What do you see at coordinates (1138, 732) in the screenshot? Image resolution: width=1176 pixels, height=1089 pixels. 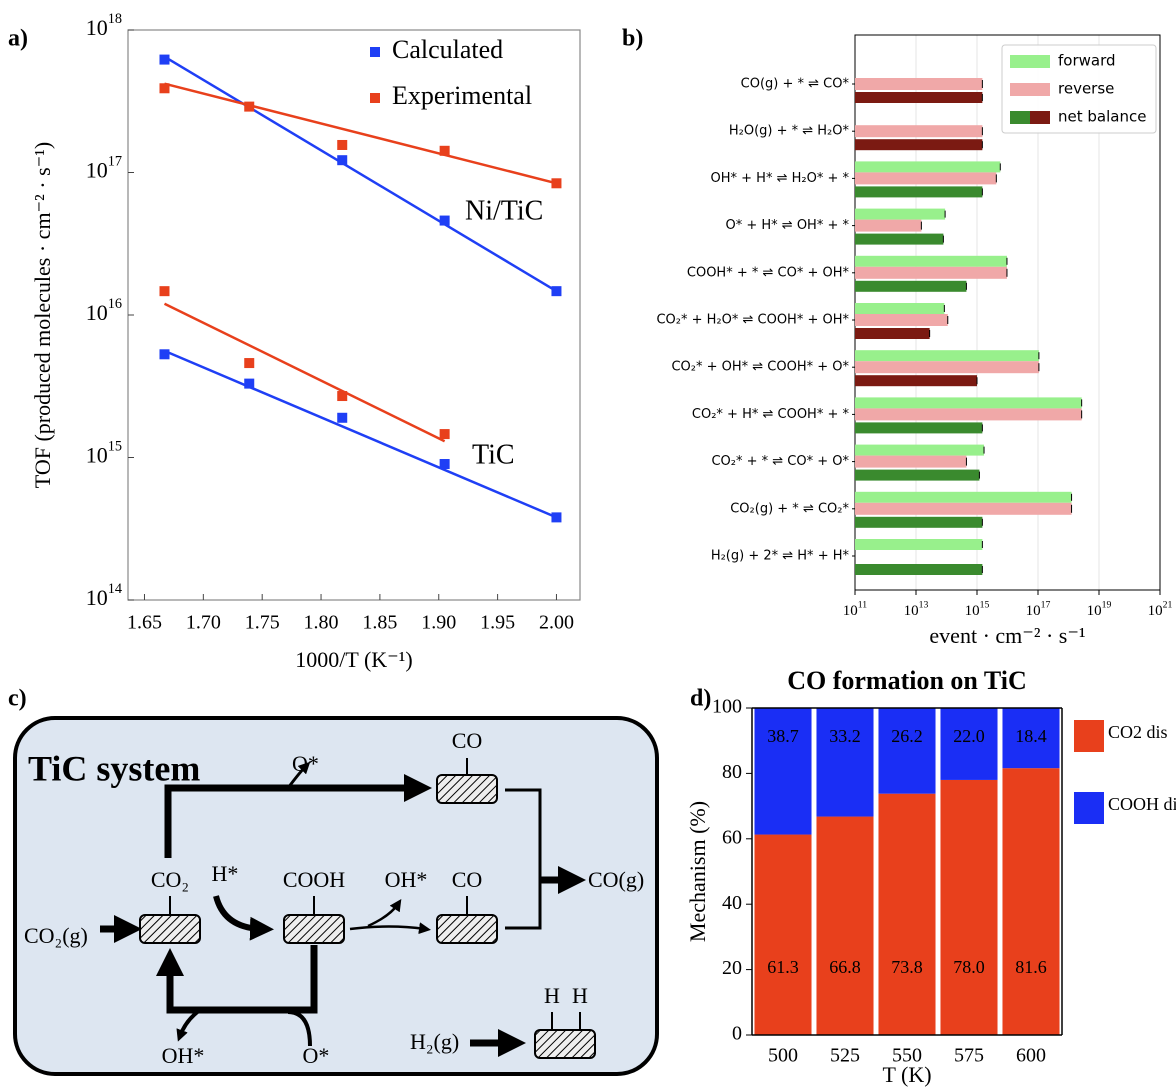 I see `legend-label: CO2 dis` at bounding box center [1138, 732].